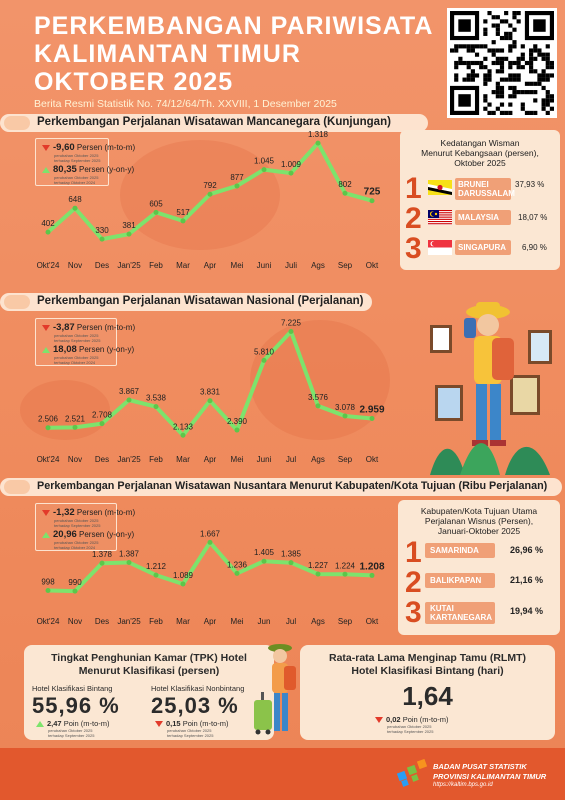 The height and width of the screenshot is (800, 565). What do you see at coordinates (412, 772) in the screenshot?
I see `bps-logo-icon` at bounding box center [412, 772].